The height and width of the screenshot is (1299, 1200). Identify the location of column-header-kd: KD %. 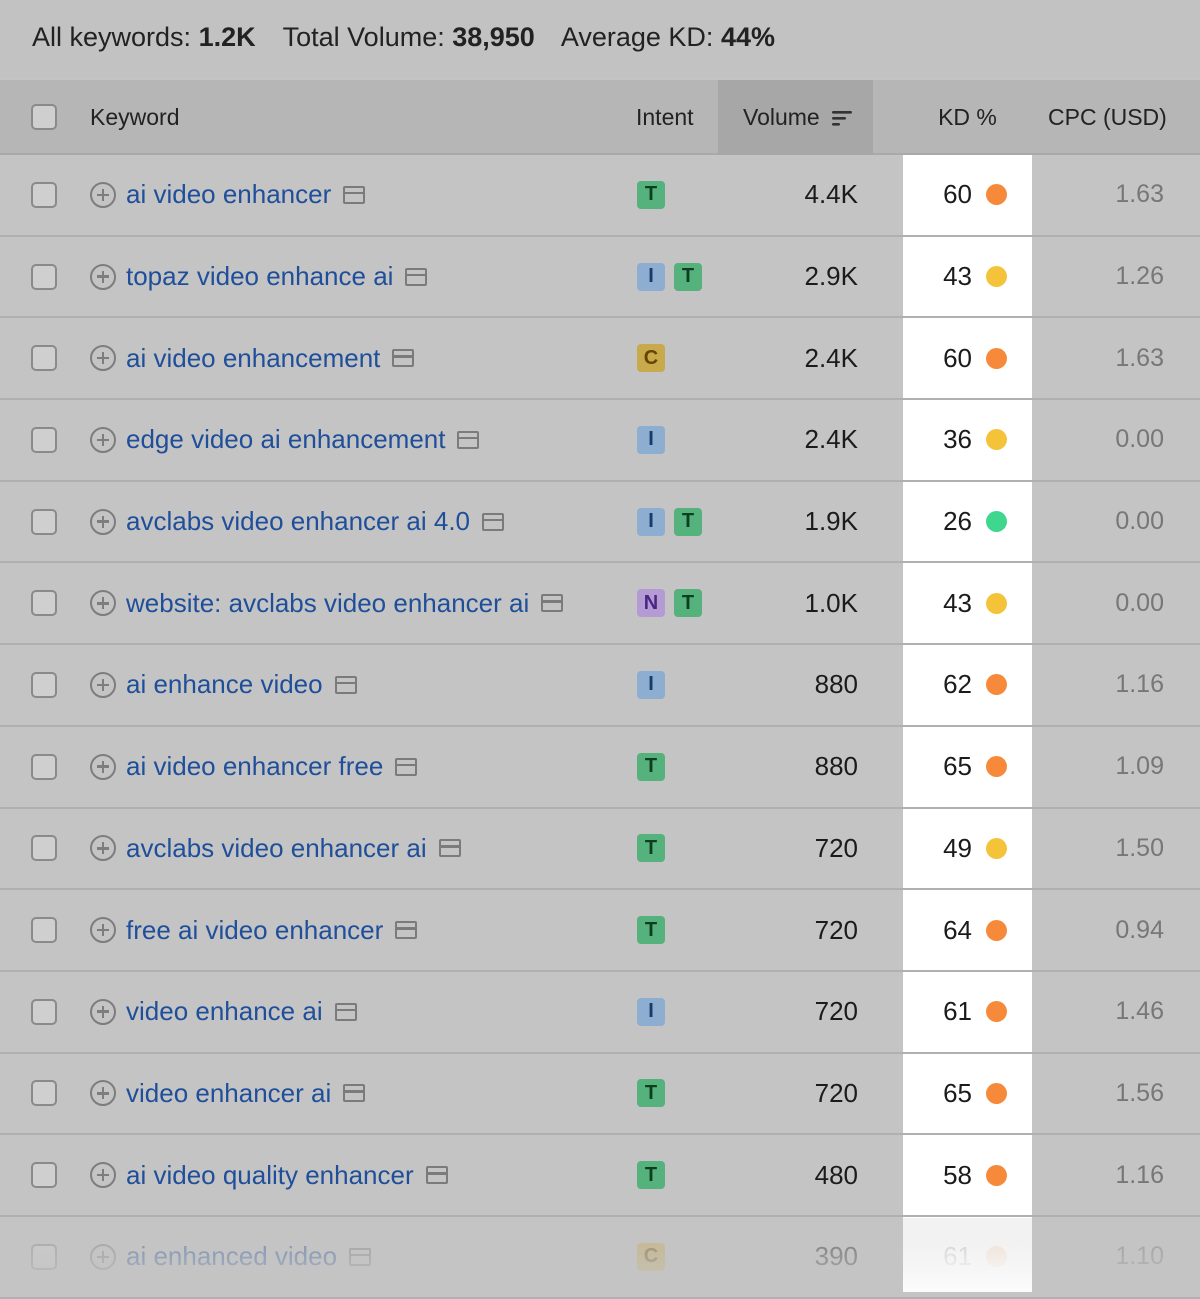
(967, 117).